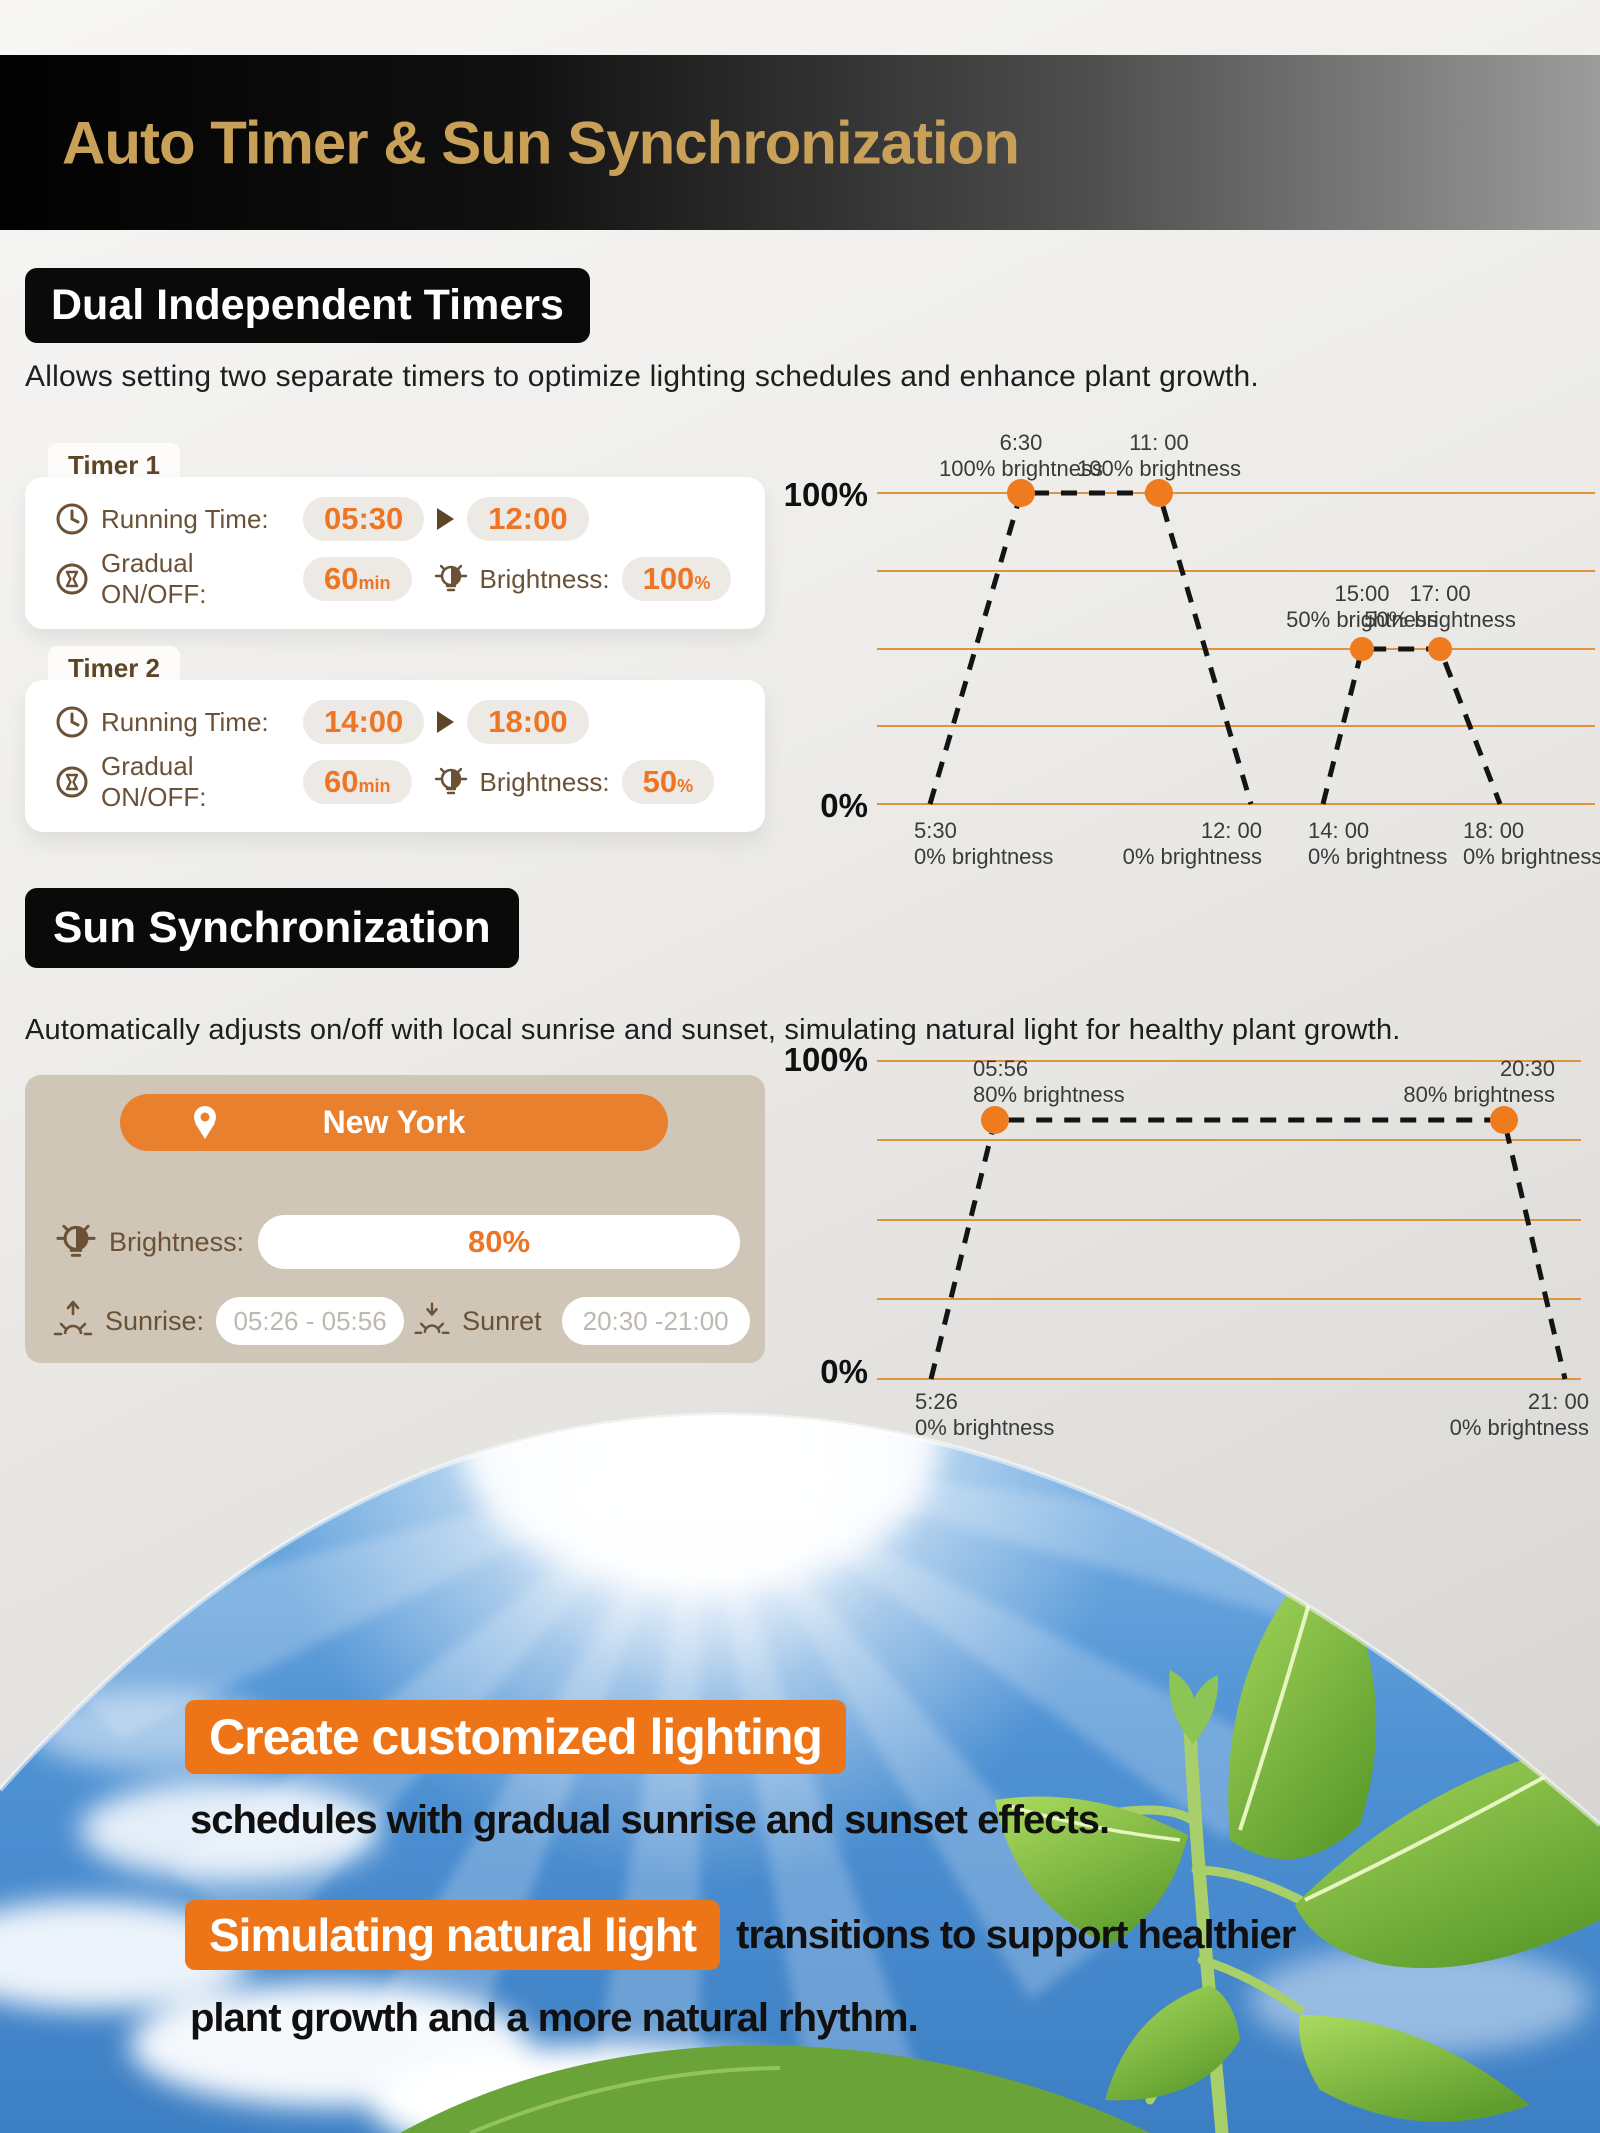  I want to click on chart-point-label: 20:30 80% brightness, so click(1479, 1082).